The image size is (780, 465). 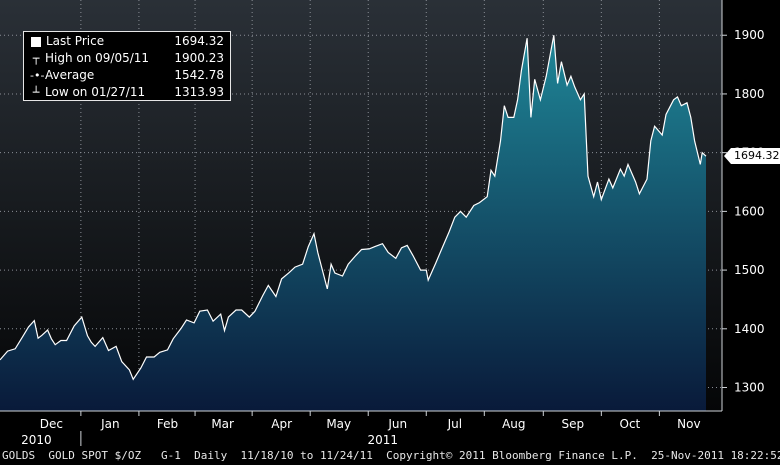 What do you see at coordinates (36, 41) in the screenshot?
I see `square-icon` at bounding box center [36, 41].